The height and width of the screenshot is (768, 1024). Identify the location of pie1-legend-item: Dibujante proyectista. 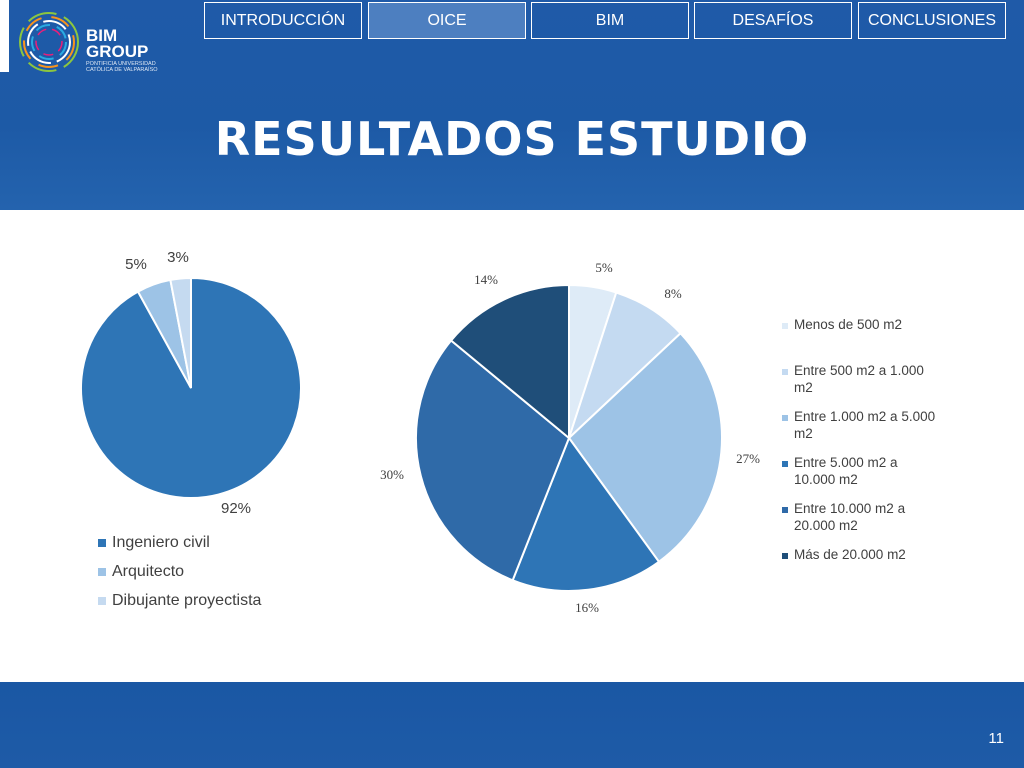
(187, 600).